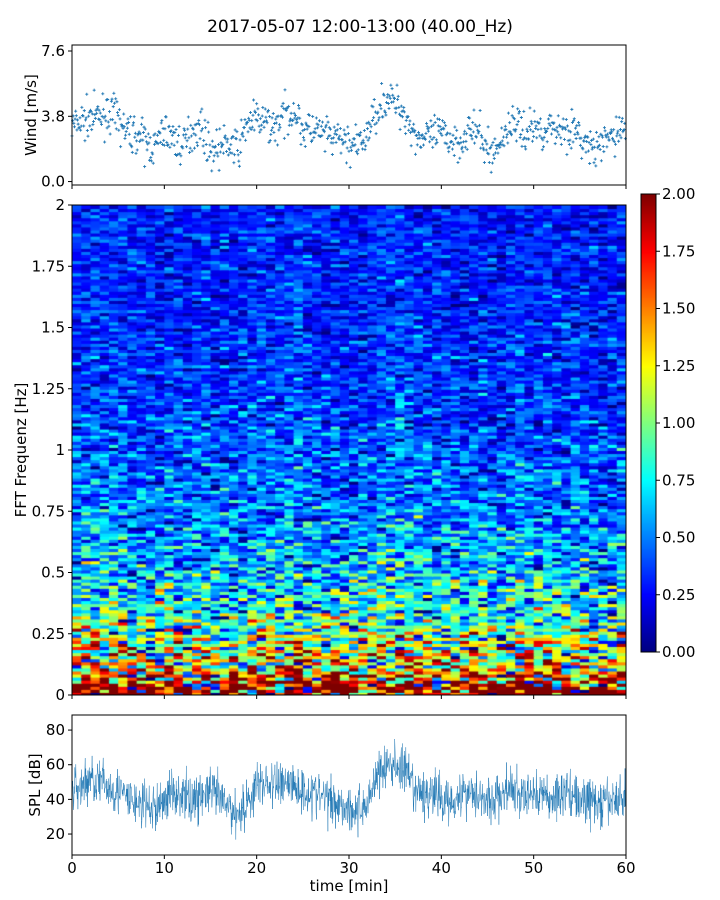 The height and width of the screenshot is (900, 720). What do you see at coordinates (31, 115) in the screenshot?
I see `wind-ylabel: Wind [m/s]` at bounding box center [31, 115].